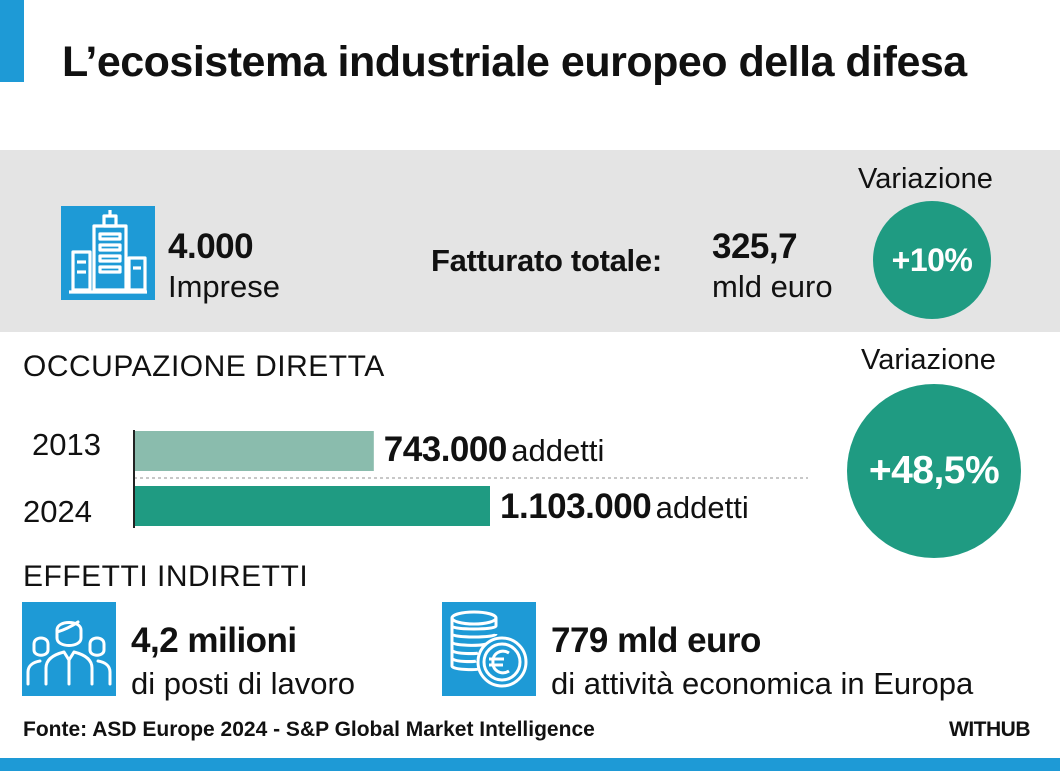  I want to click on turnover-change-value: +10%, so click(932, 259).